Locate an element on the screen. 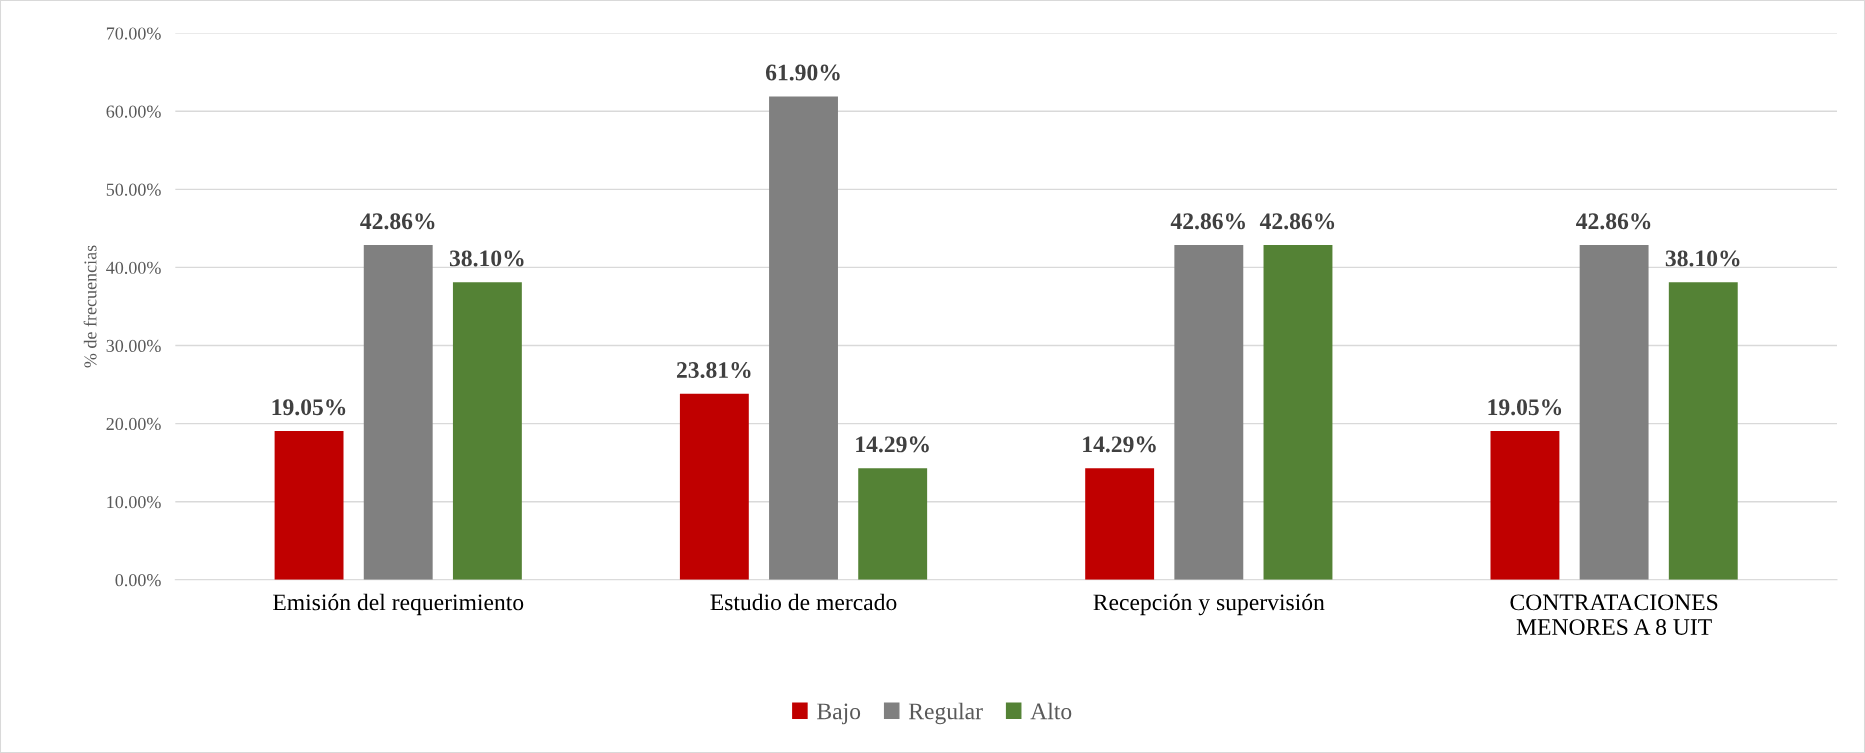 The height and width of the screenshot is (753, 1865). y-tick-label: 40.00% is located at coordinates (133, 267).